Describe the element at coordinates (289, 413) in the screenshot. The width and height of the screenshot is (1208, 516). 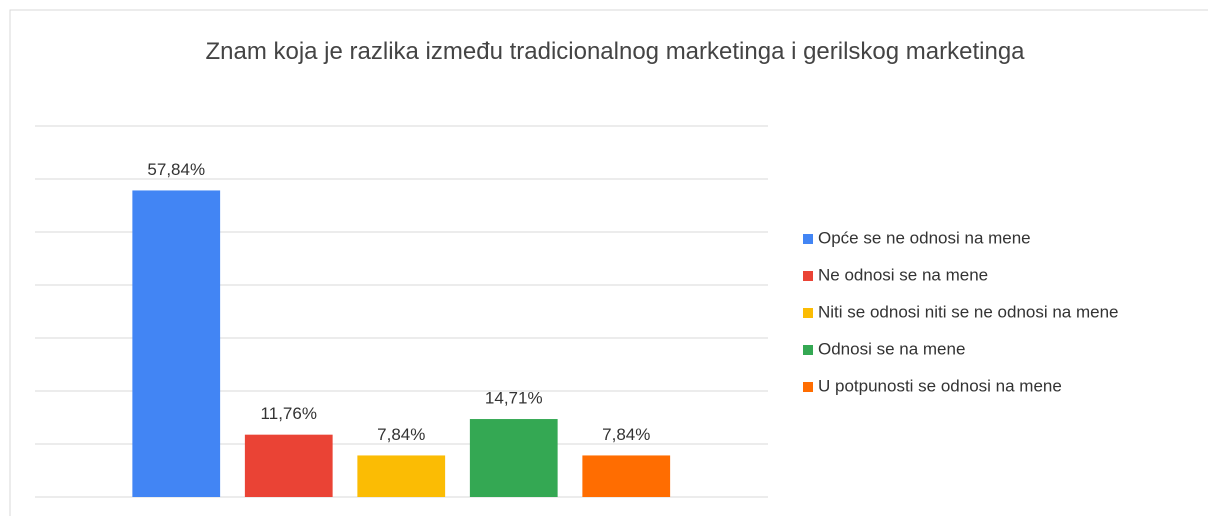
I see `data-label: 11,76%` at that location.